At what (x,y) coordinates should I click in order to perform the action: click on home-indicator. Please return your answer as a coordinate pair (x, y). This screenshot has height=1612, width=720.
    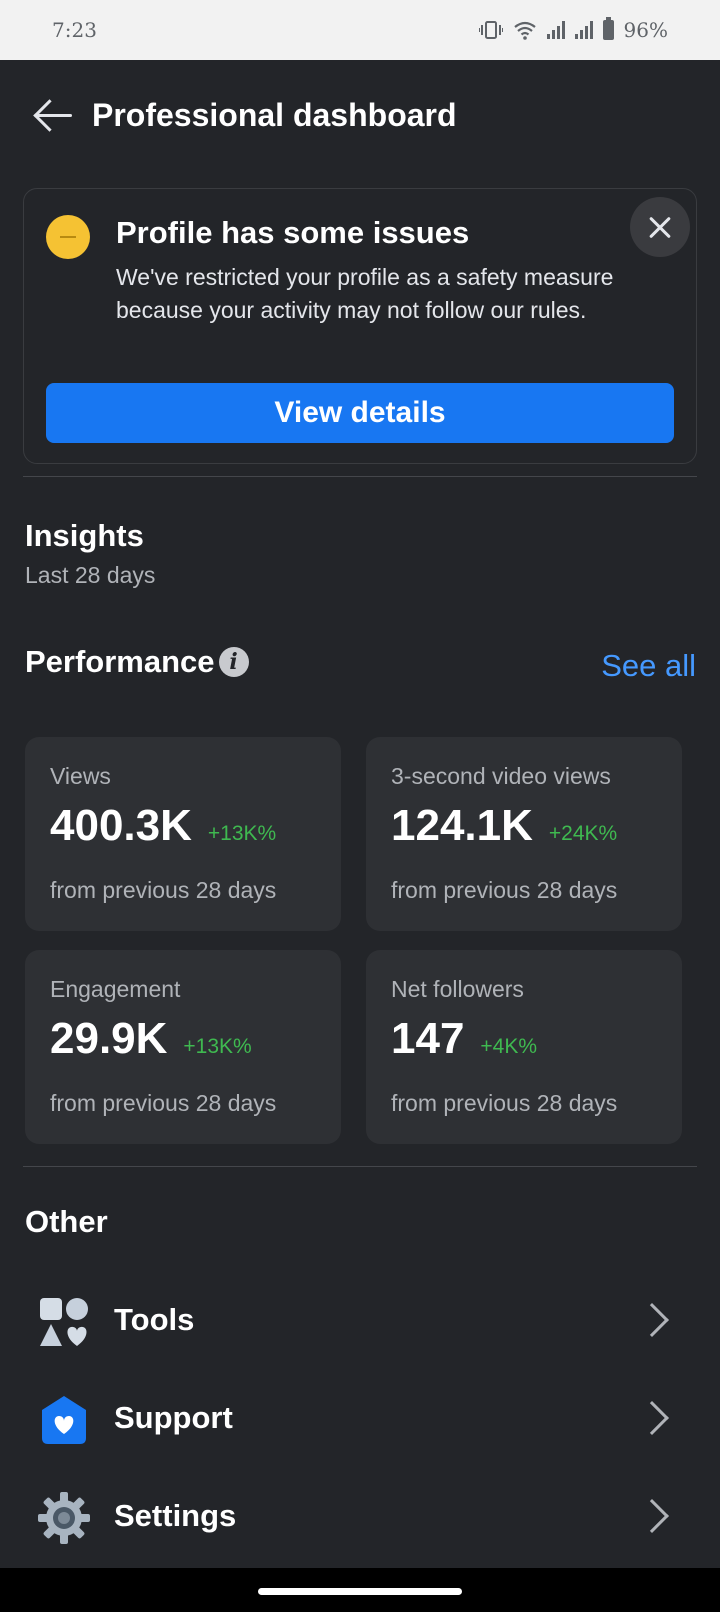
    Looking at the image, I should click on (360, 1591).